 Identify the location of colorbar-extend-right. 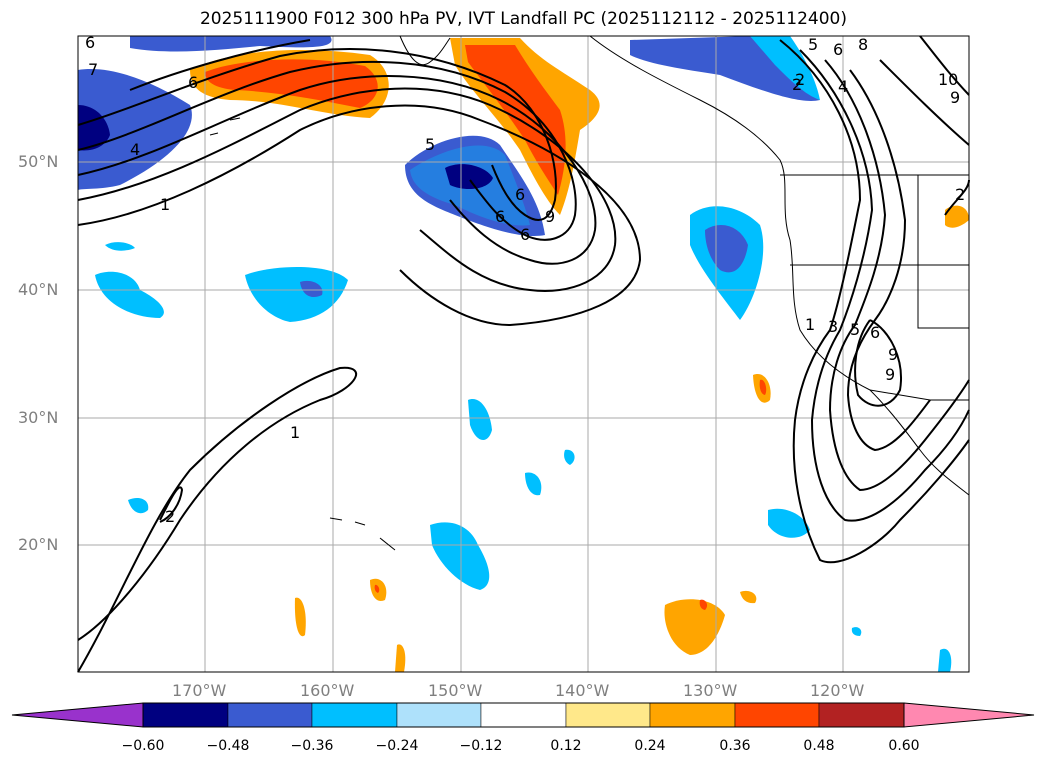
(969, 715).